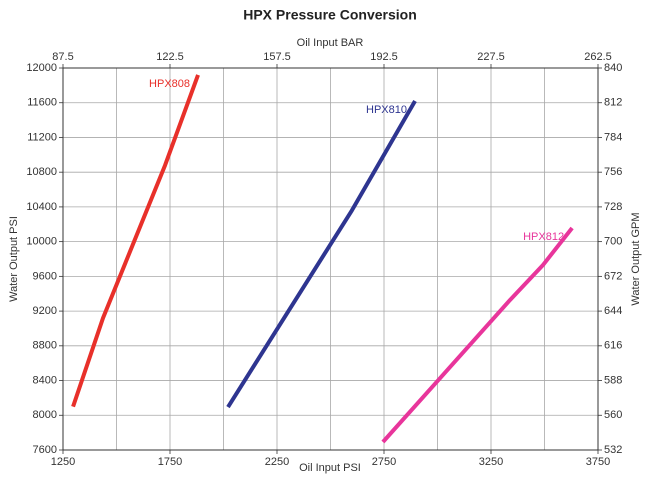 The width and height of the screenshot is (648, 481). I want to click on y-tick-label: 9200, so click(45, 311).